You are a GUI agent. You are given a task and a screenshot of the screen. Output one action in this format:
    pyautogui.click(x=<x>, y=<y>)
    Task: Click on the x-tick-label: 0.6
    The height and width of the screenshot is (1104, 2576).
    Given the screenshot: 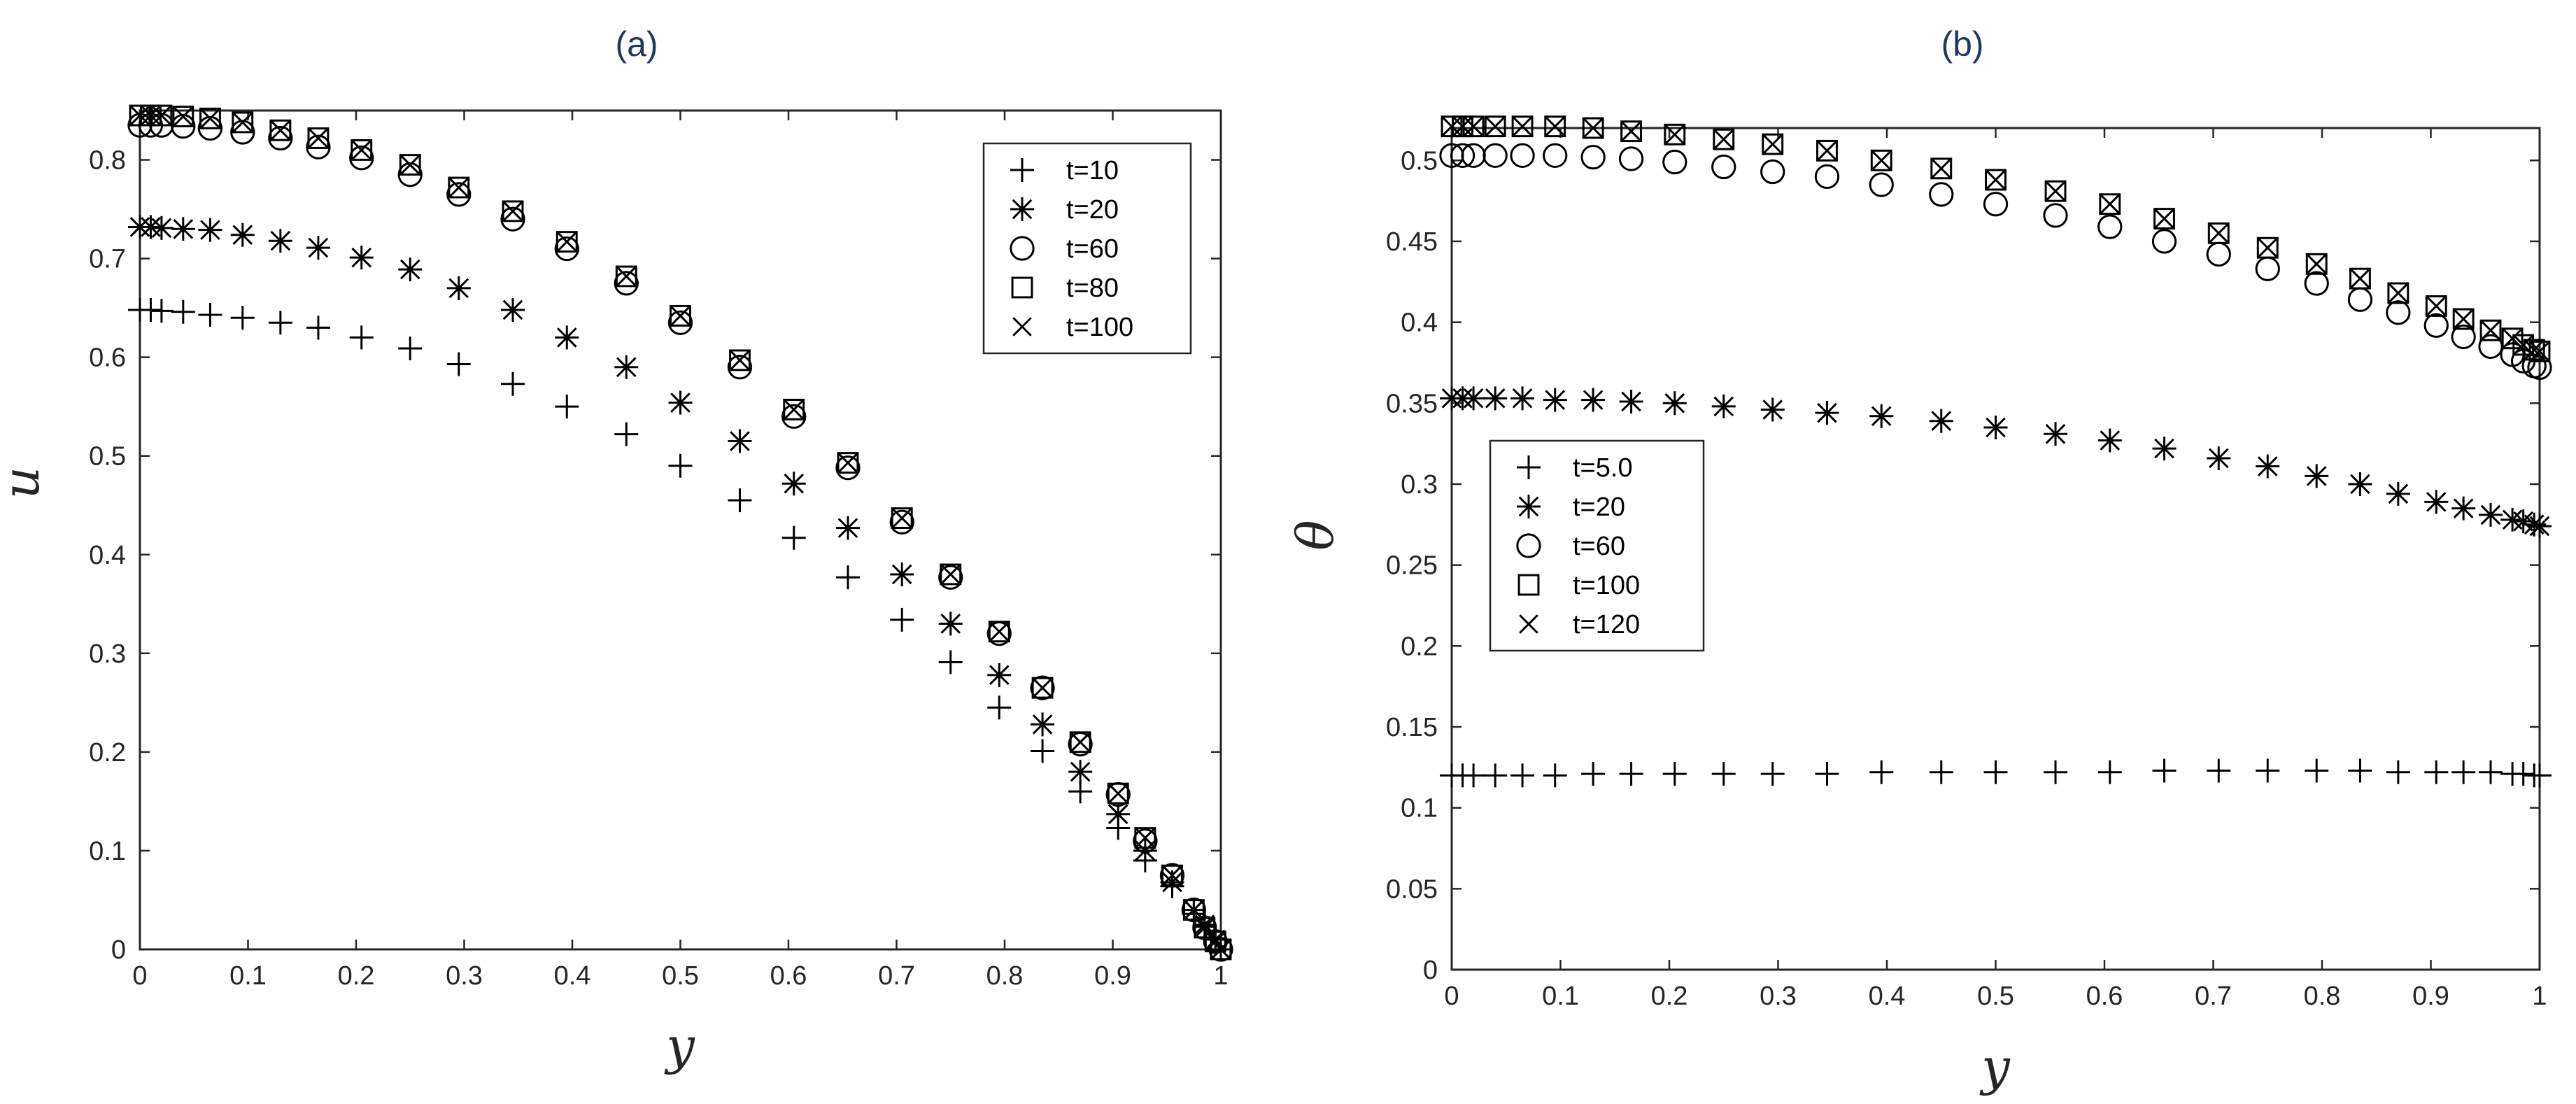 What is the action you would take?
    pyautogui.click(x=2104, y=996)
    